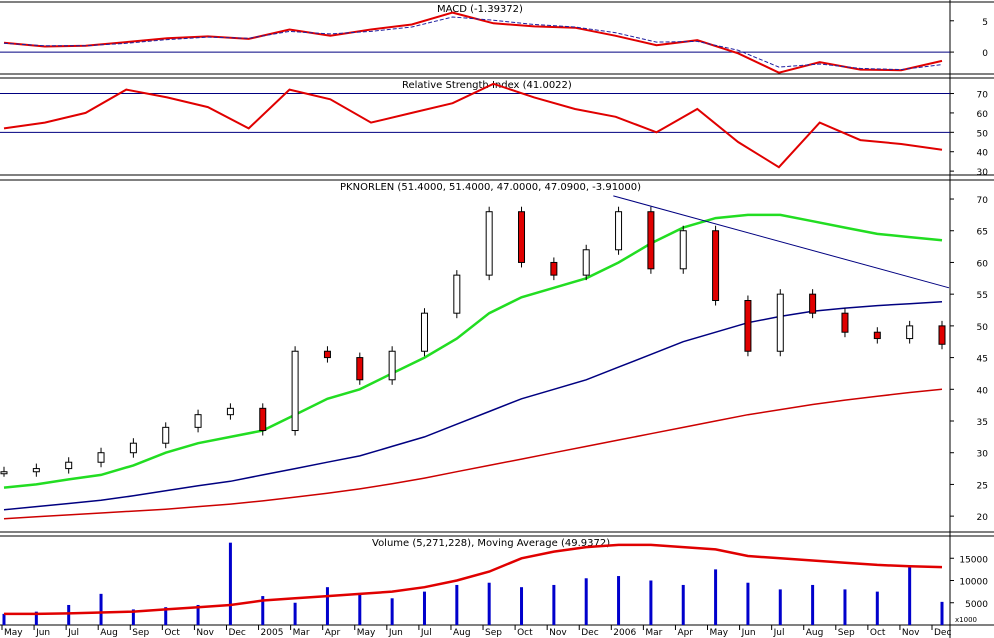 The height and width of the screenshot is (638, 994). Describe the element at coordinates (982, 296) in the screenshot. I see `y-tick-label: 55` at that location.